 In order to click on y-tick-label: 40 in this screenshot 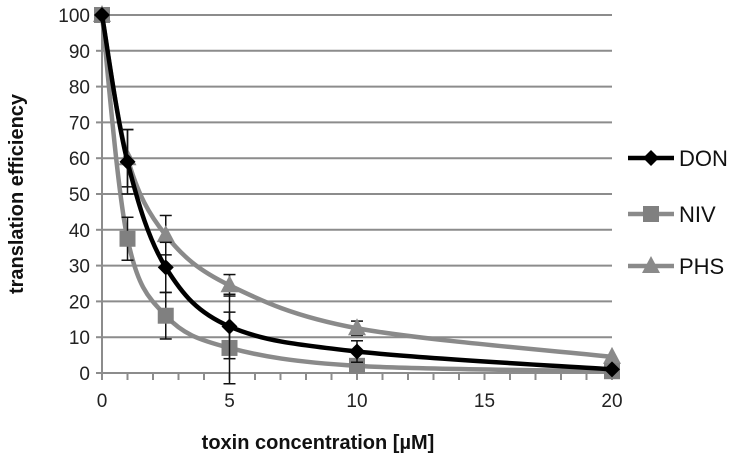, I will do `click(79, 231)`.